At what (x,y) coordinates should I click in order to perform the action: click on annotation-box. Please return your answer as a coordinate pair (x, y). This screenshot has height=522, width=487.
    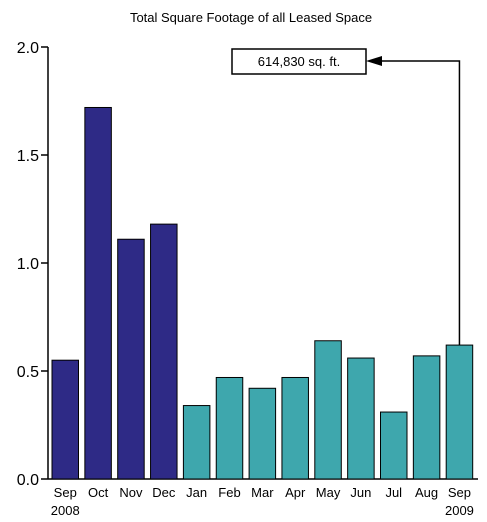
    Looking at the image, I should click on (299, 61).